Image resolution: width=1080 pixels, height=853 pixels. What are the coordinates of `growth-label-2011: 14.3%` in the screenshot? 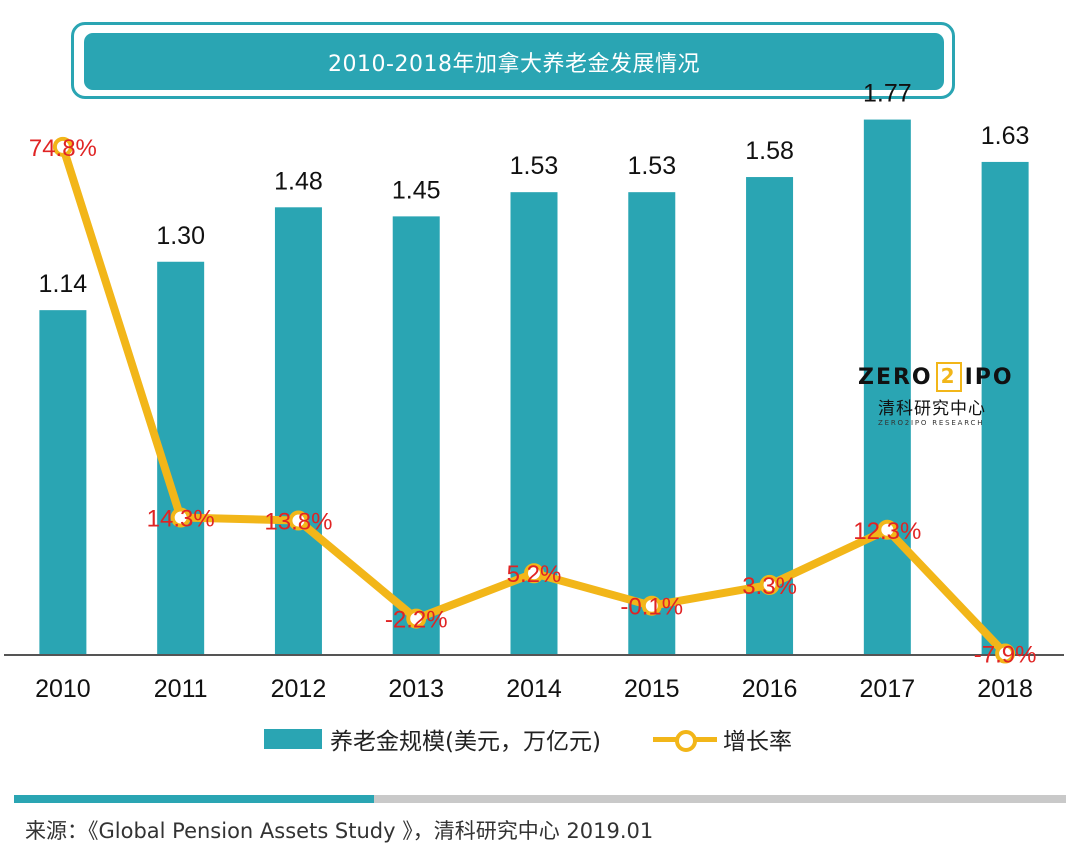 It's located at (181, 518).